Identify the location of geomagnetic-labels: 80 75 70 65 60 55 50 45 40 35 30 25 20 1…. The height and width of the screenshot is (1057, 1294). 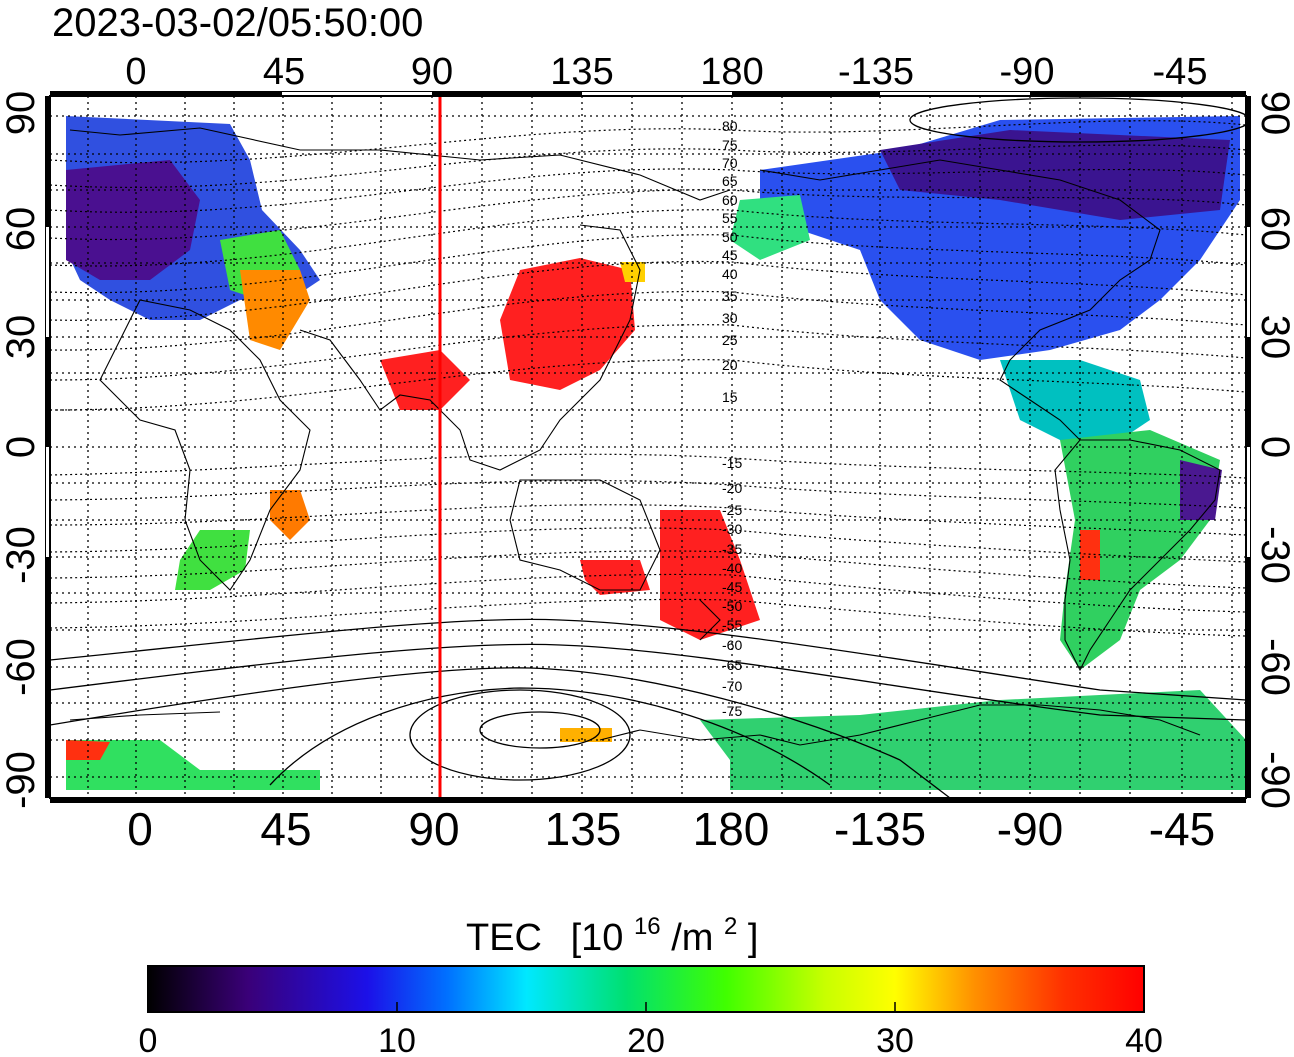
(732, 418).